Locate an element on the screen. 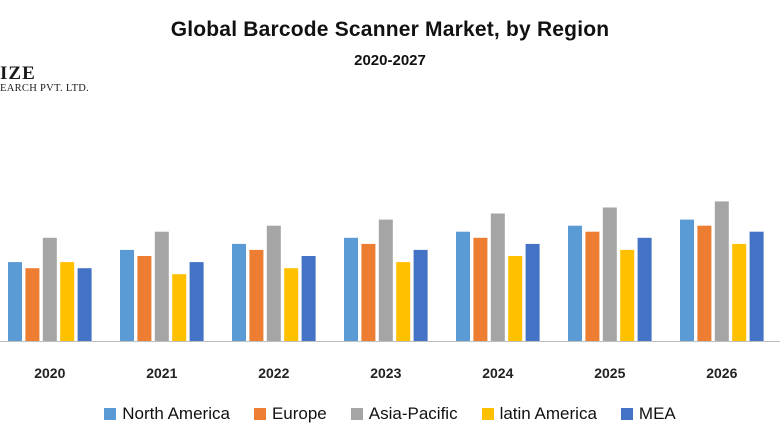 The image size is (780, 440). company-logo: IZE EARCH PVT. LTD. is located at coordinates (44, 79).